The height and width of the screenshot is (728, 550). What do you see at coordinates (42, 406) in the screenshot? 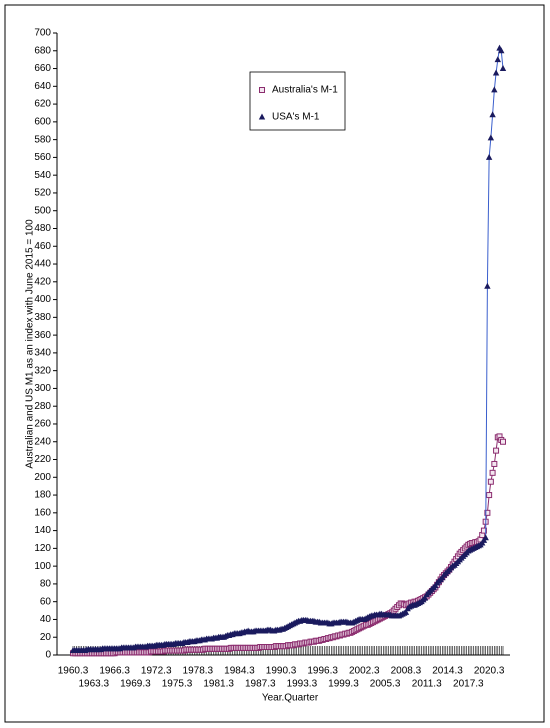
I see `y-tick-label: 280` at bounding box center [42, 406].